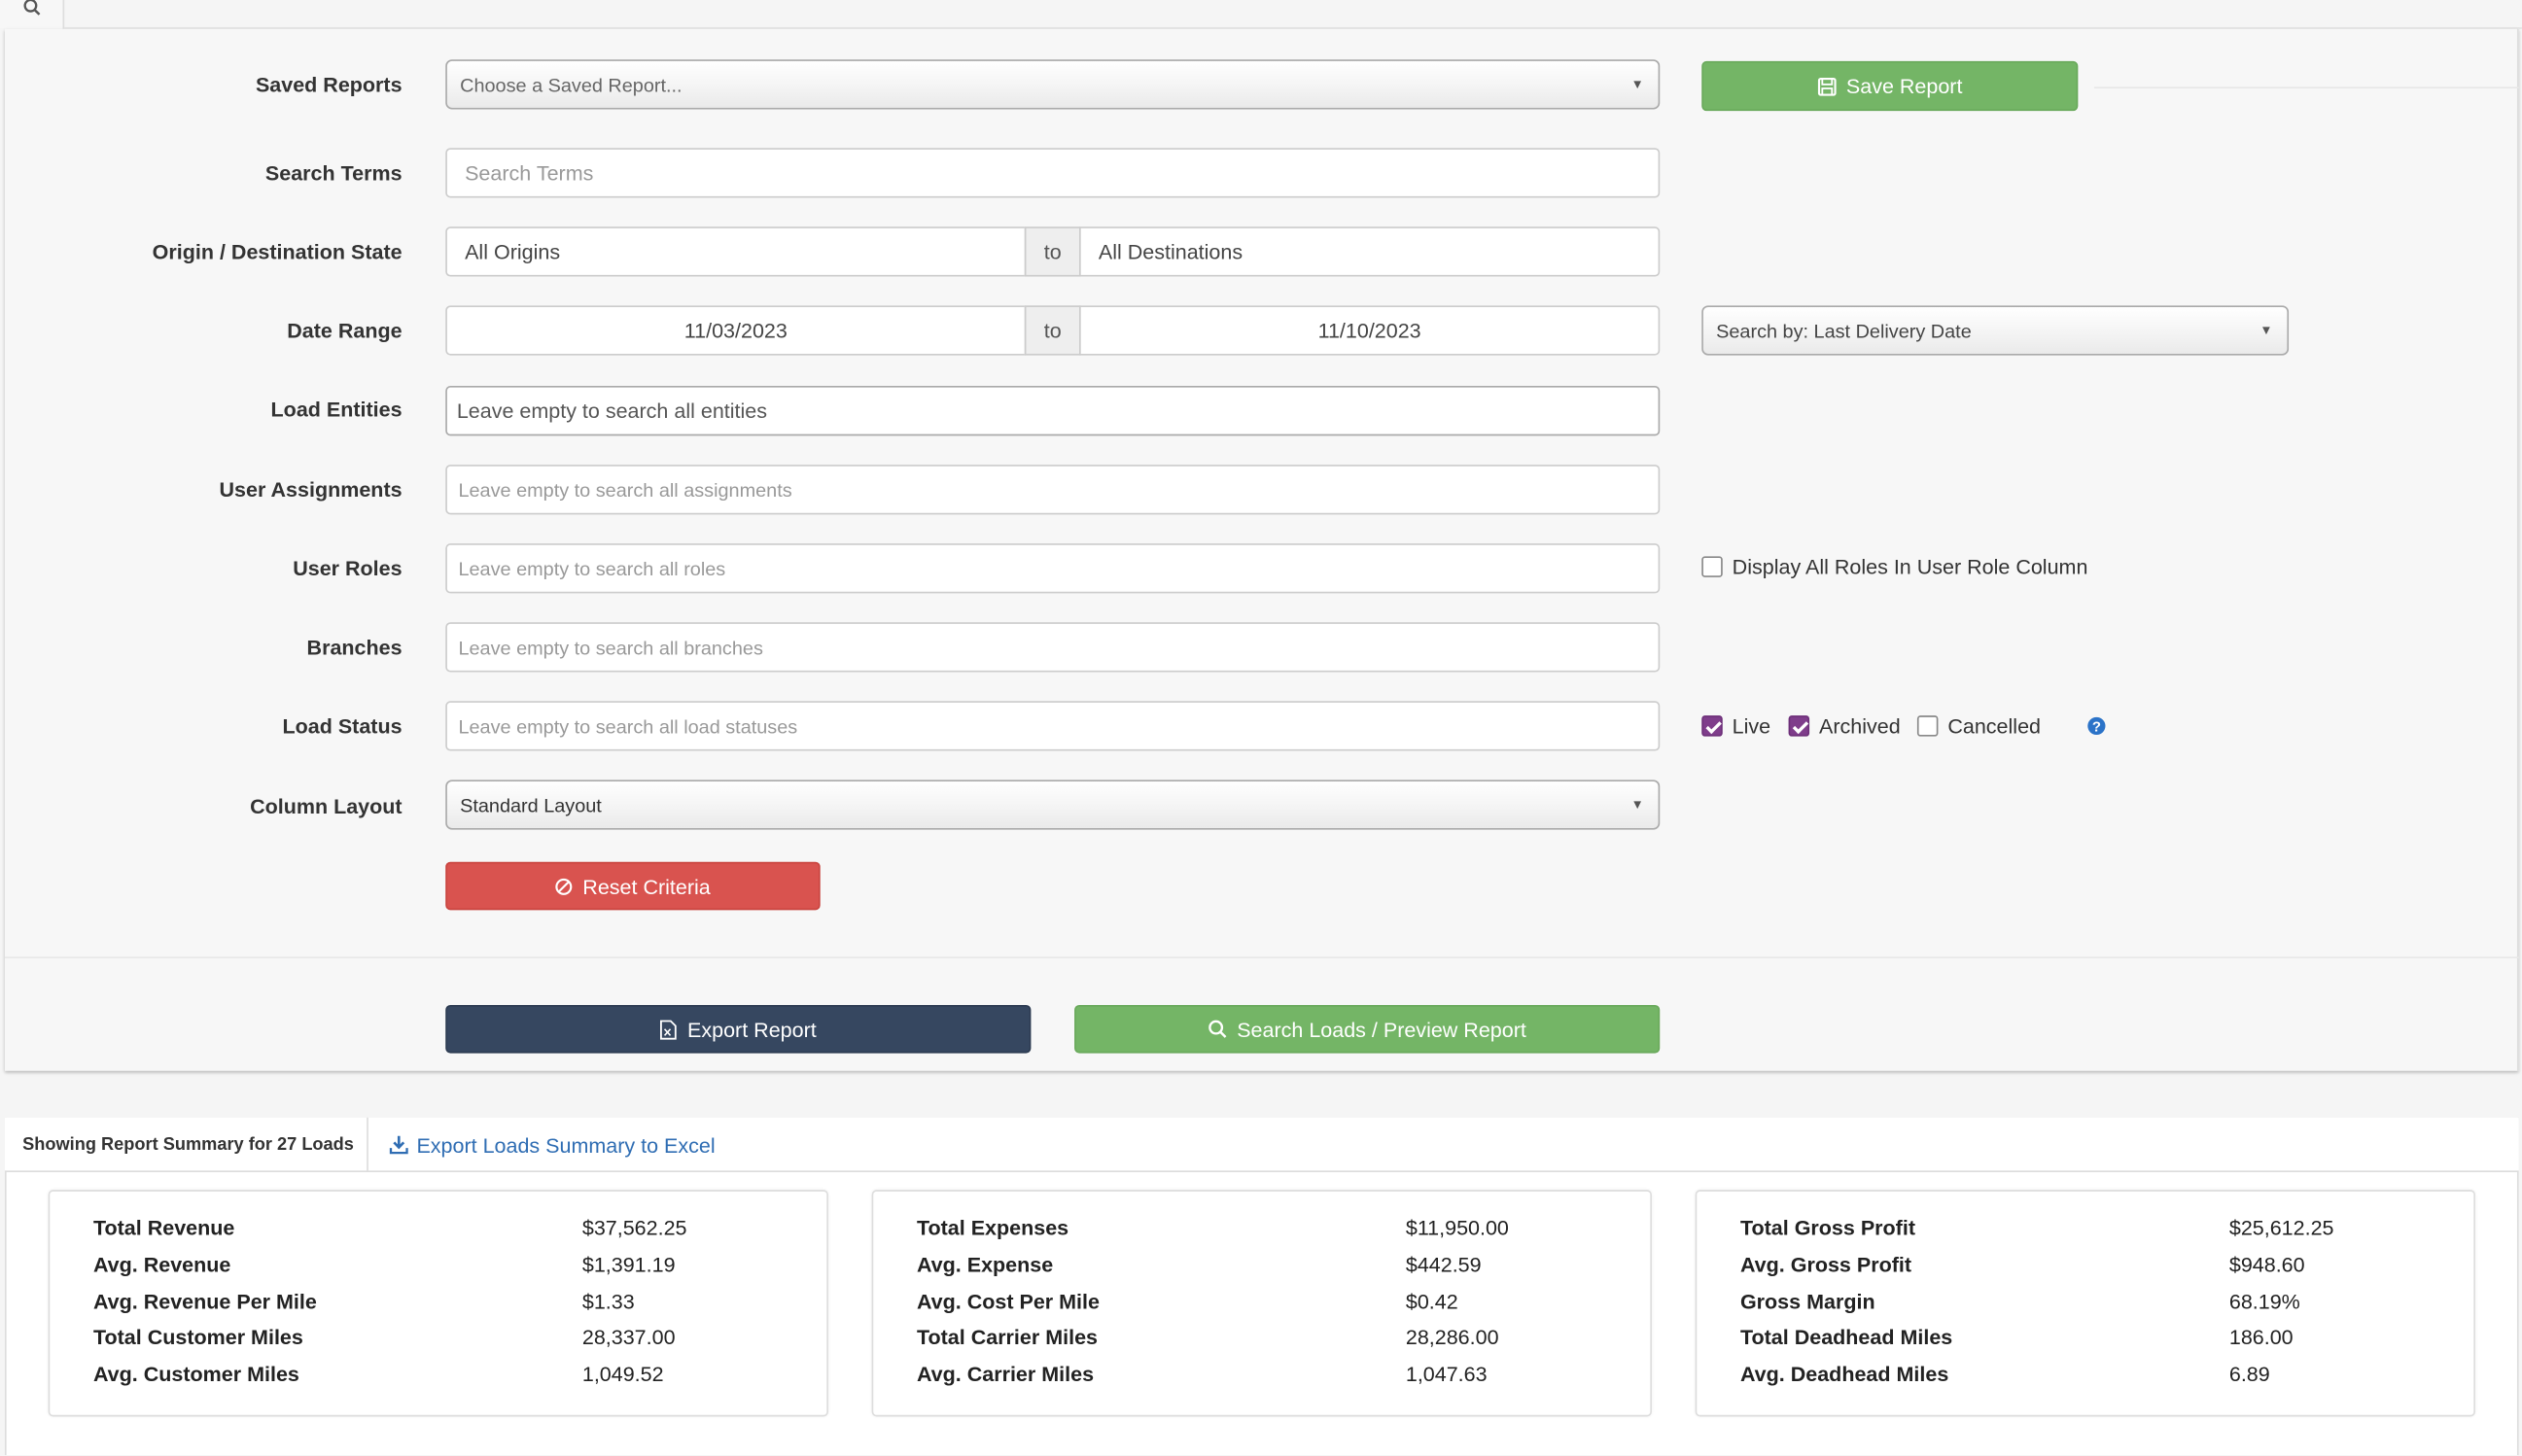 This screenshot has height=1456, width=2522. I want to click on stat-value: $442.59, so click(1443, 1264).